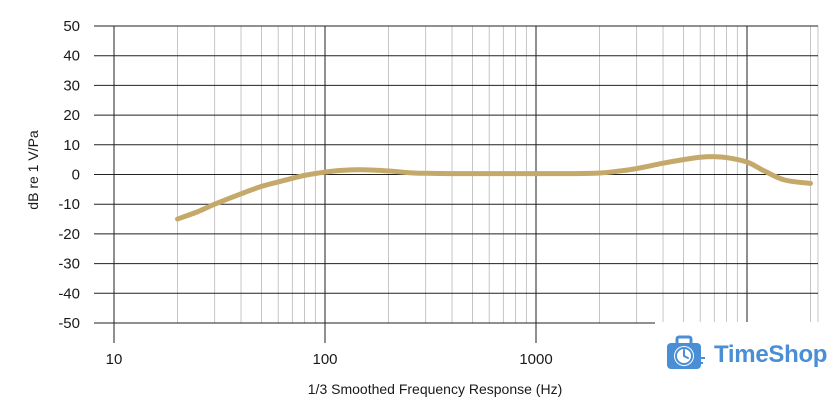 This screenshot has width=840, height=420. What do you see at coordinates (69, 204) in the screenshot?
I see `y-tick-label: -10` at bounding box center [69, 204].